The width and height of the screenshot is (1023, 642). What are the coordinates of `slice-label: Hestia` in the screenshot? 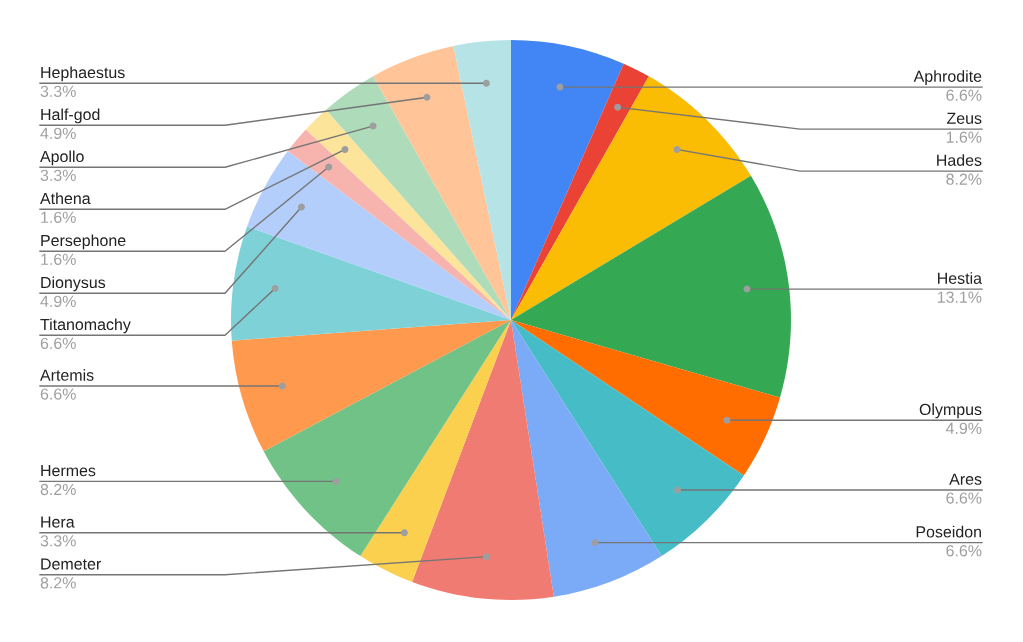 It's located at (960, 278).